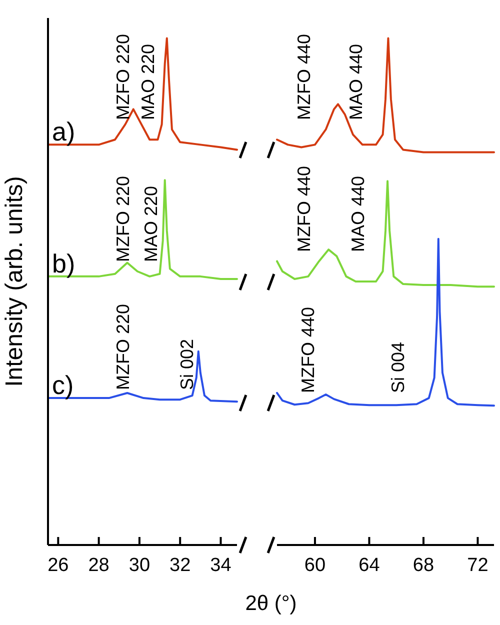  Describe the element at coordinates (64, 263) in the screenshot. I see `series-label: b)` at that location.